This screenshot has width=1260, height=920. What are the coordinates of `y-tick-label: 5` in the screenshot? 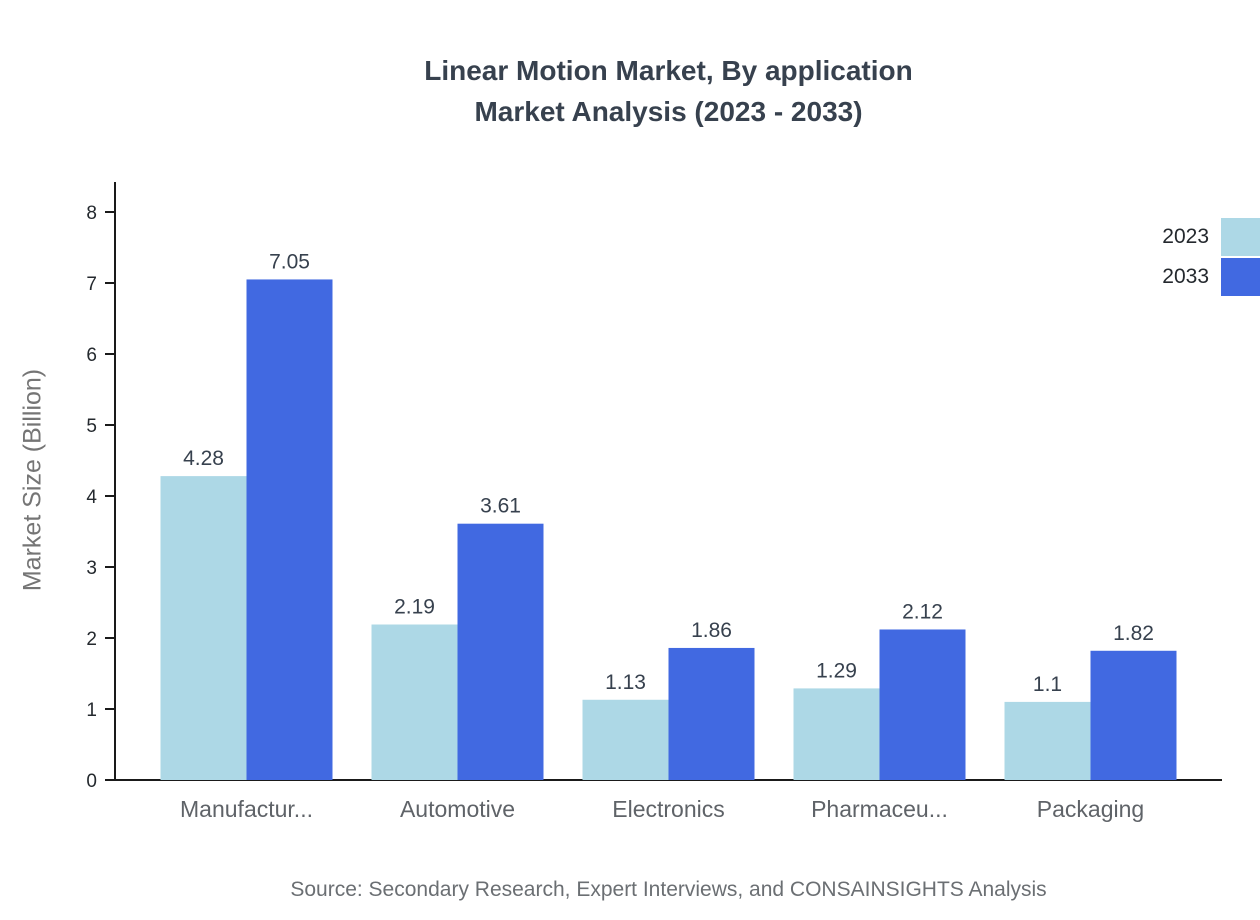 It's located at (91, 426).